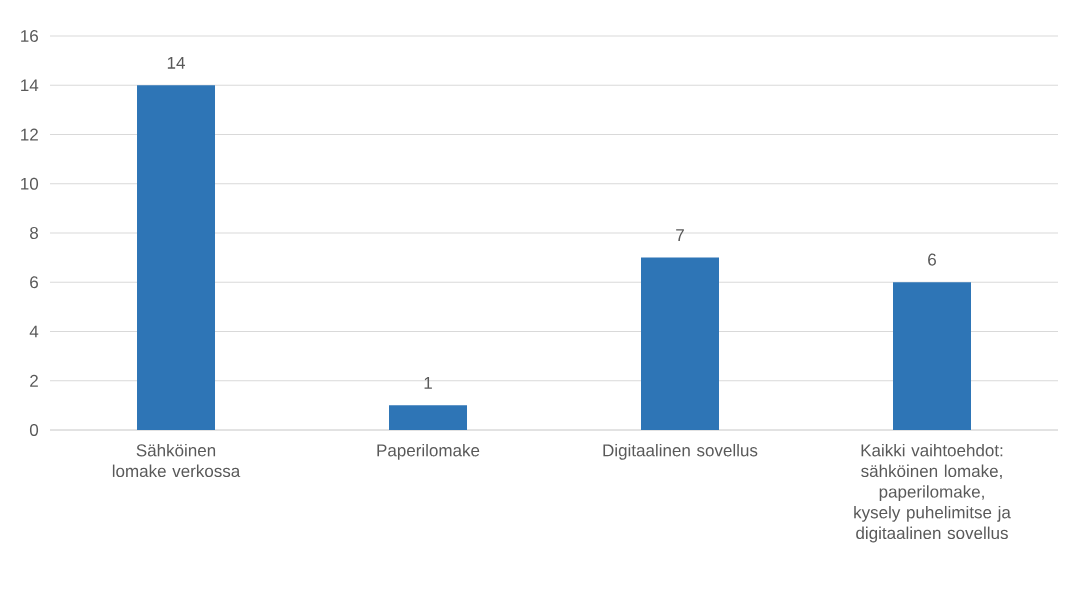  I want to click on y-tick-label: 2, so click(34, 380).